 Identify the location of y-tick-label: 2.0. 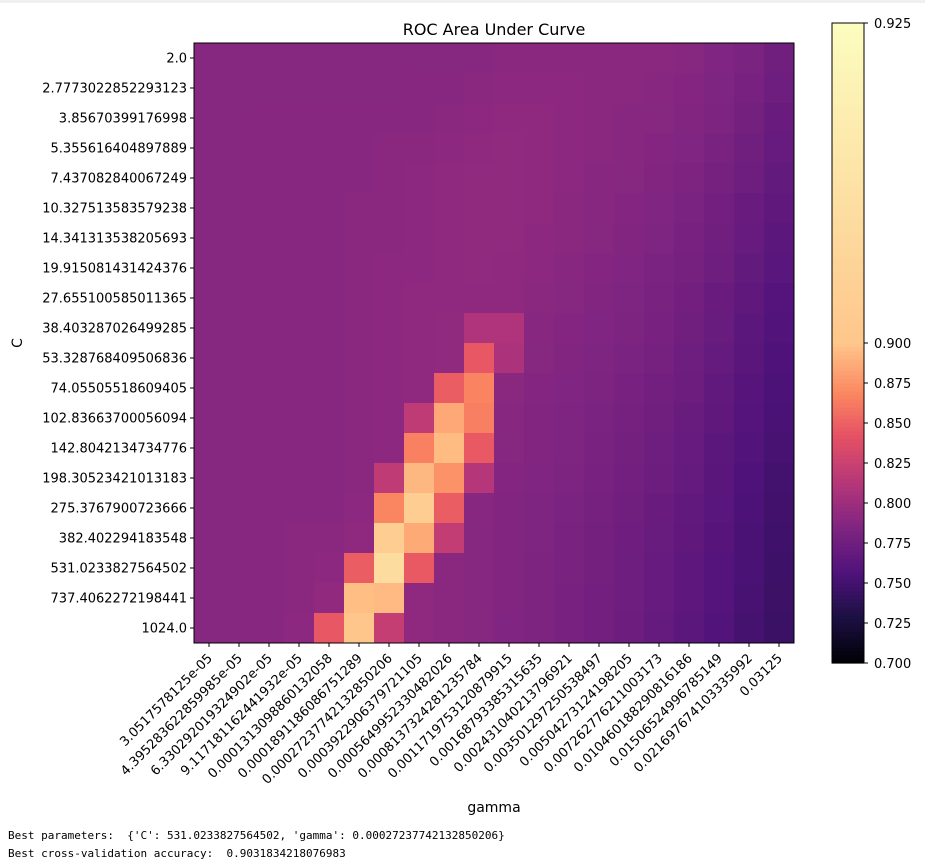
(176, 59).